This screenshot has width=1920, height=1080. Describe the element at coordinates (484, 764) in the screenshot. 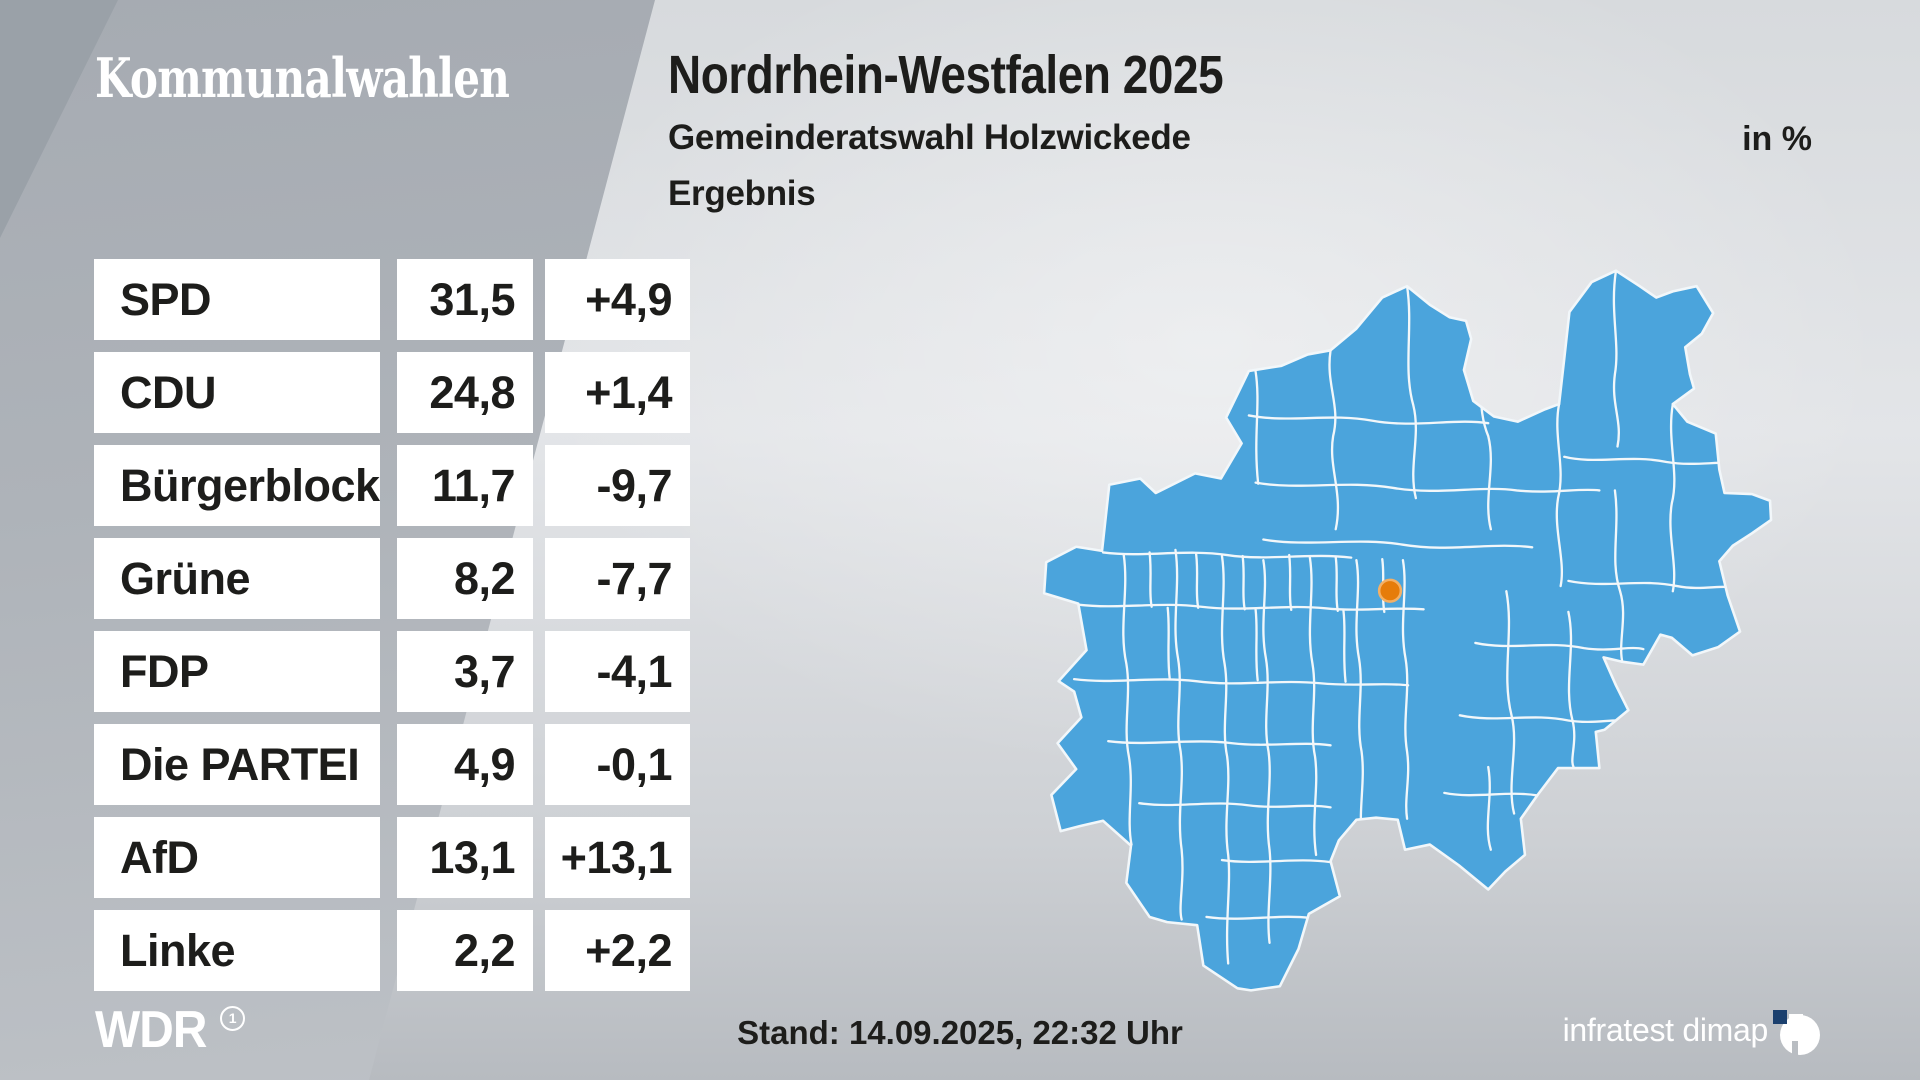

I see `value-text: 4,9` at that location.